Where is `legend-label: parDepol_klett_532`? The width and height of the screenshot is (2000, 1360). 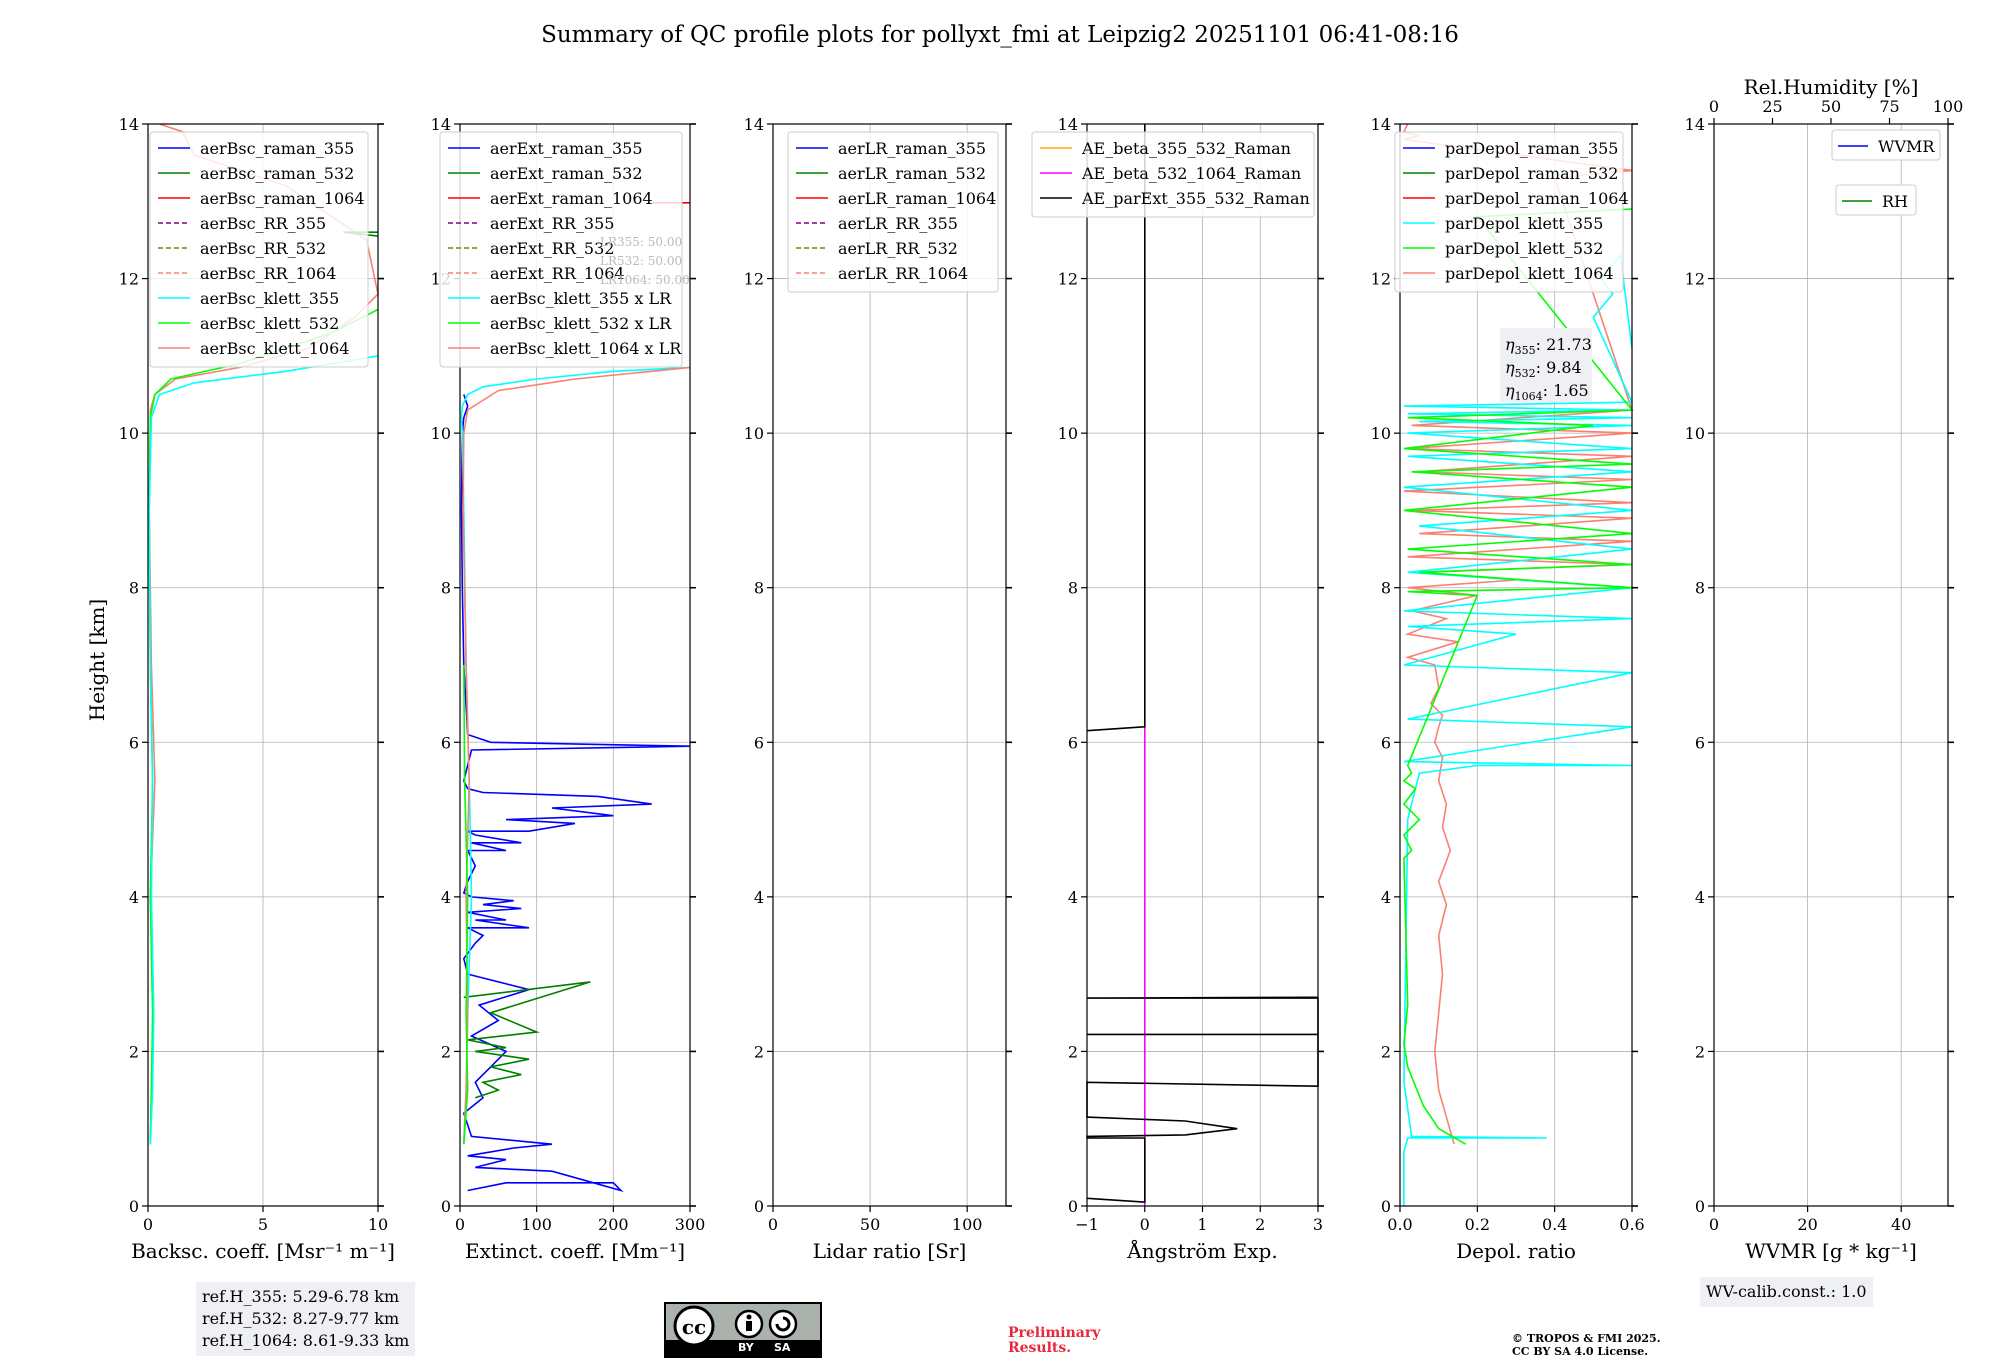
legend-label: parDepol_klett_532 is located at coordinates (1524, 248).